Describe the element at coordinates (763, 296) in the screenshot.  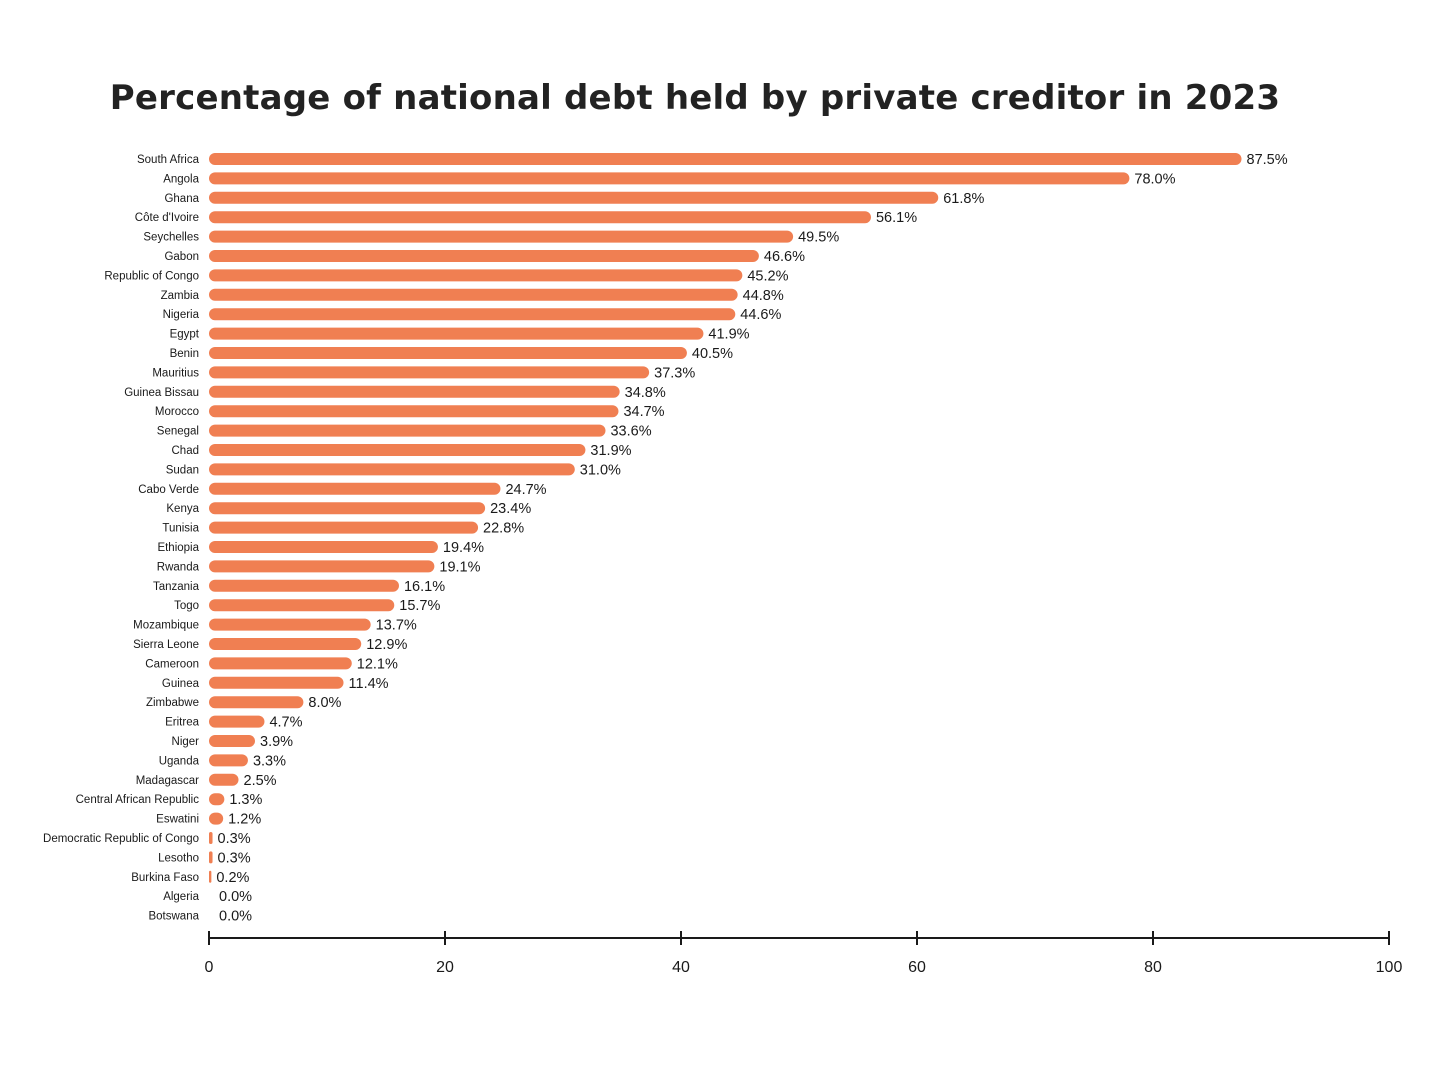
I see `value-label: 44.8%` at that location.